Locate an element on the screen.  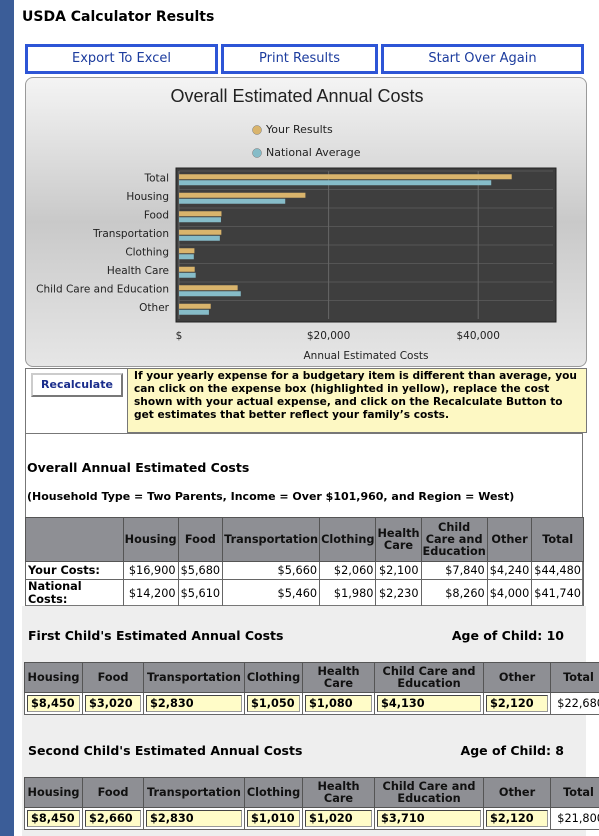
child-age: Age of Child: 8 is located at coordinates (512, 750).